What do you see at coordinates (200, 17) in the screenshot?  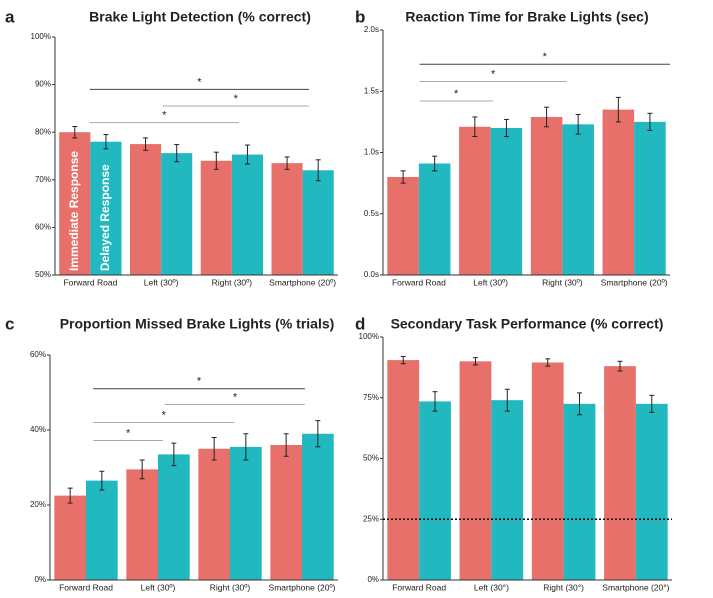 I see `chart-title: Brake Light Detection (% correct)` at bounding box center [200, 17].